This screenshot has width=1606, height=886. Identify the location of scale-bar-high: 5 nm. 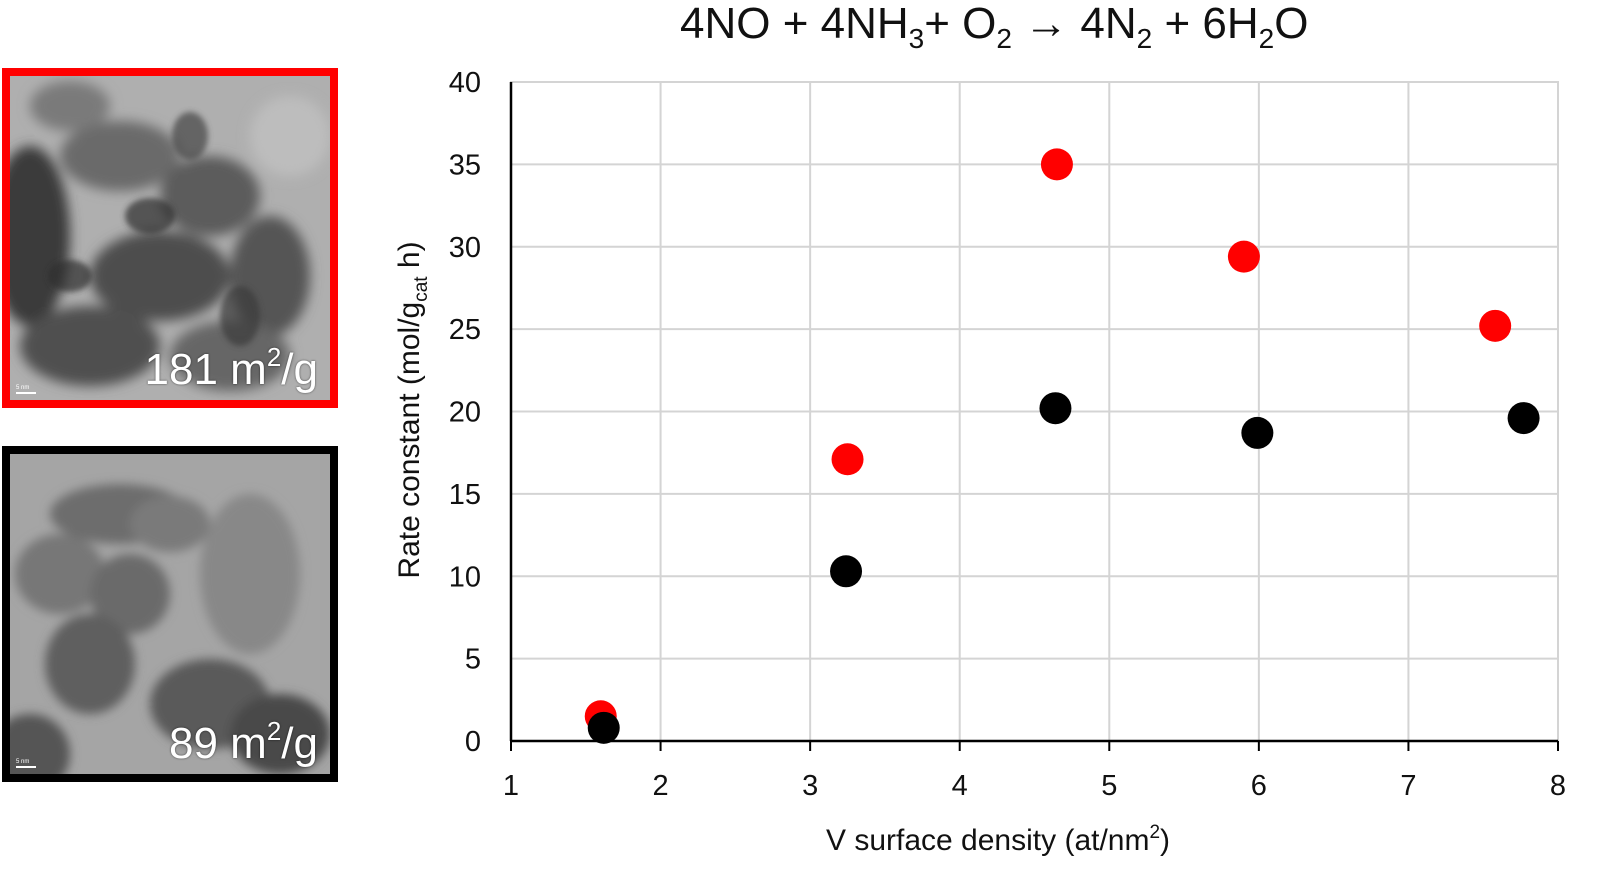
(26, 388).